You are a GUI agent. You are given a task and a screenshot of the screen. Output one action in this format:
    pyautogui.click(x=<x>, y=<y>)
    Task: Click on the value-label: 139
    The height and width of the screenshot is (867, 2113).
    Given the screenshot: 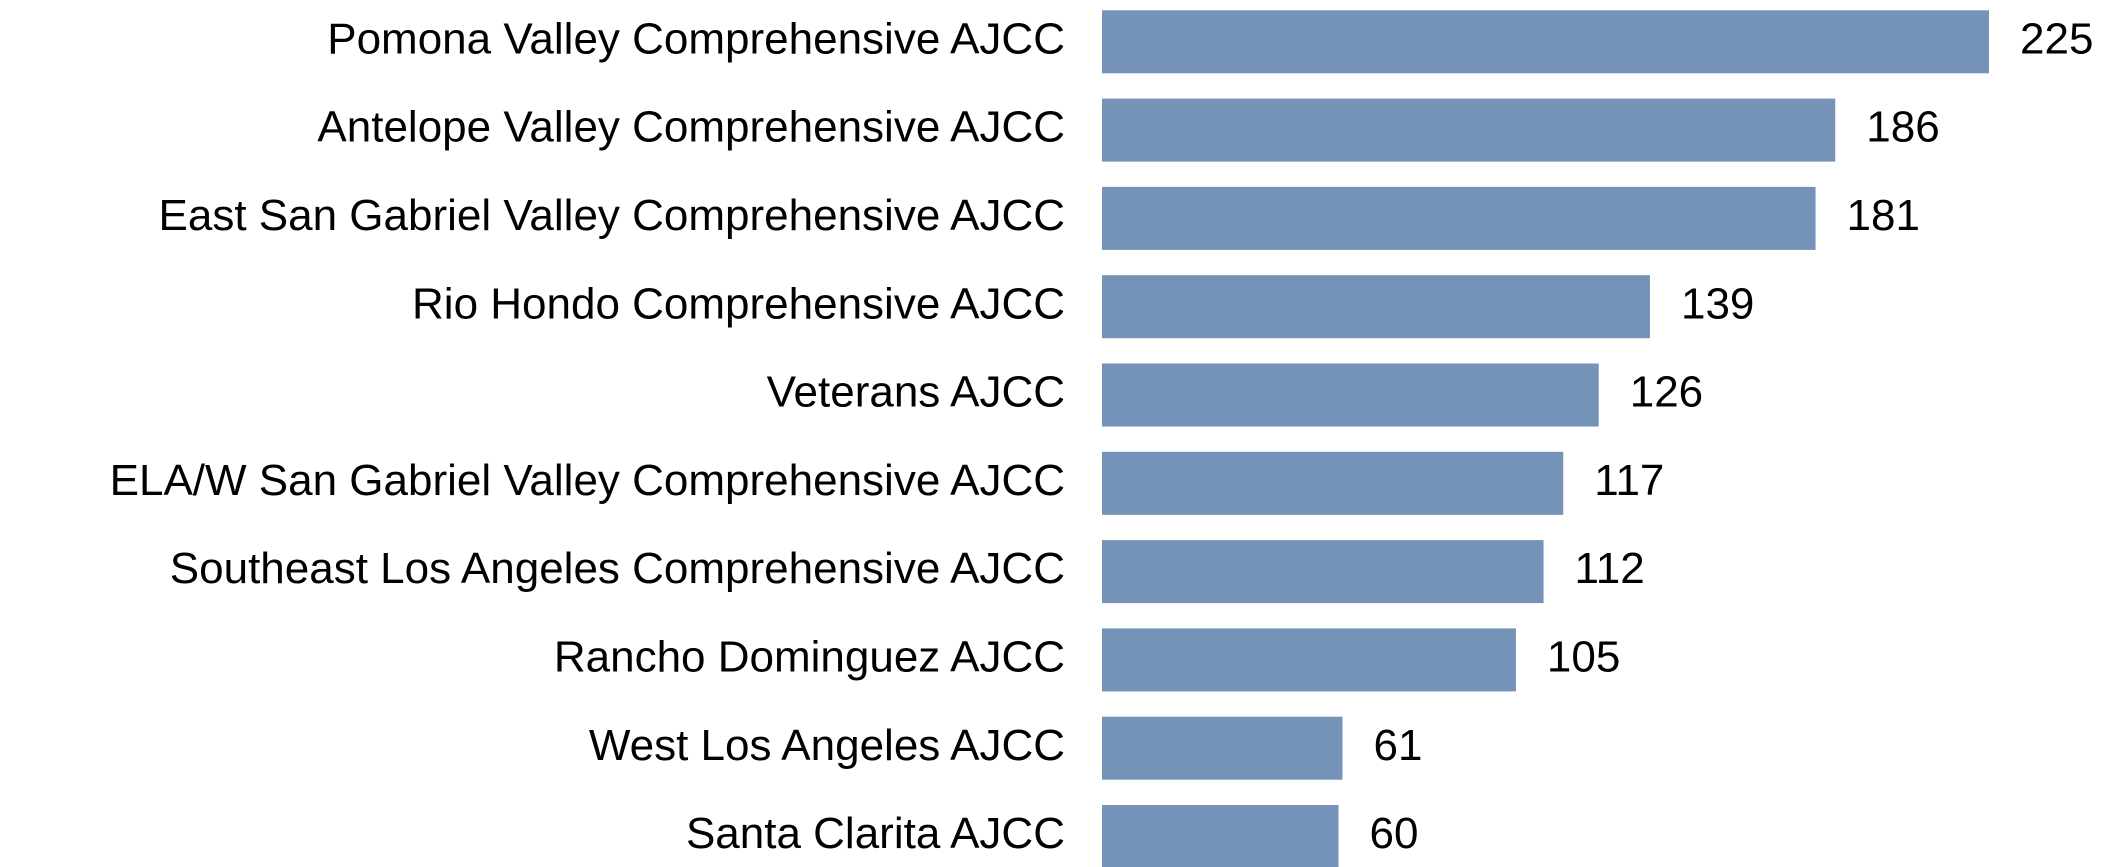 What is the action you would take?
    pyautogui.click(x=1717, y=303)
    